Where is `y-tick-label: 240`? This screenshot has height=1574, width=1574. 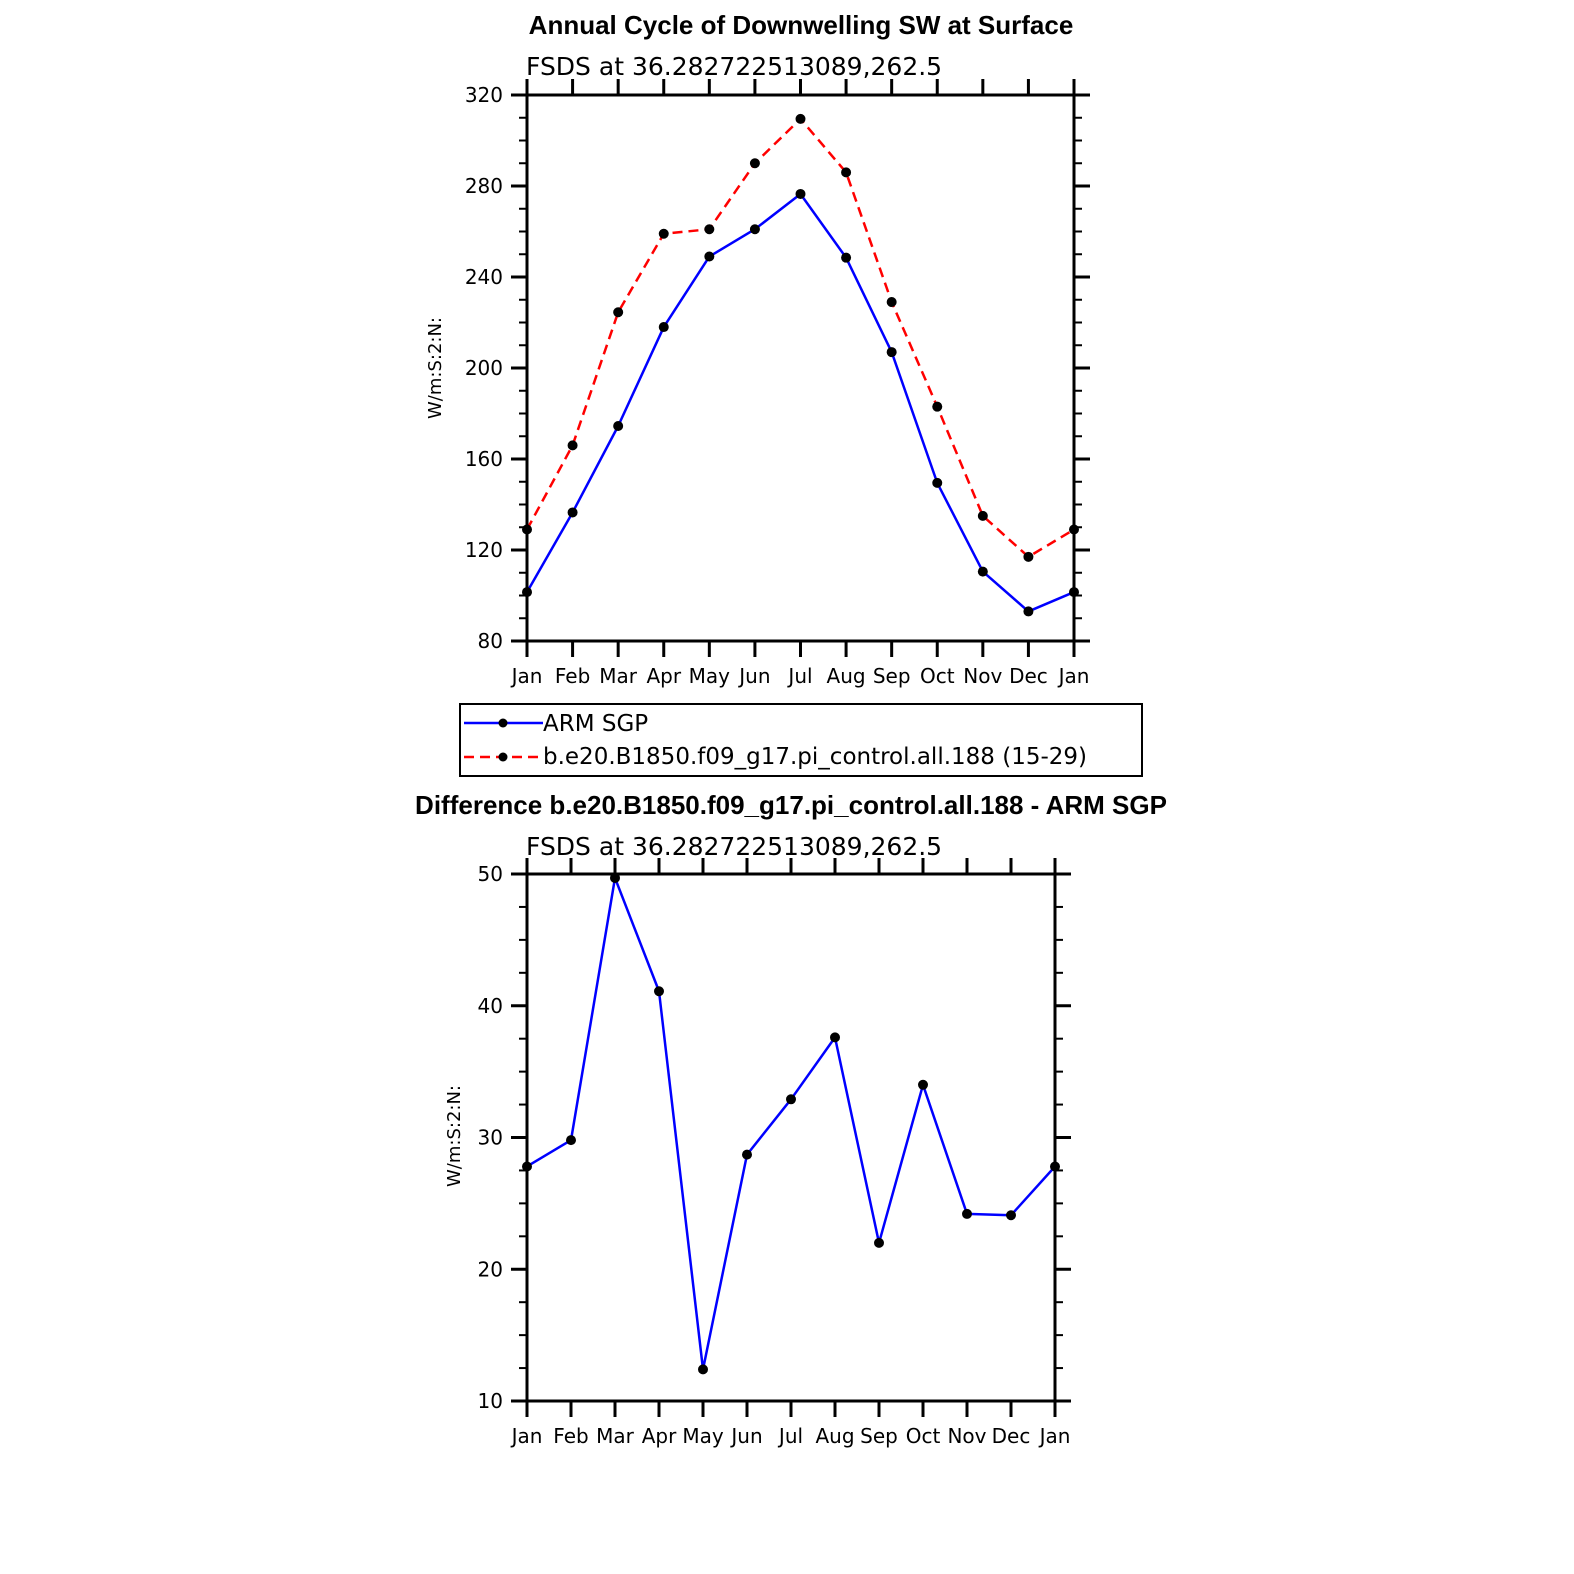
y-tick-label: 240 is located at coordinates (484, 277).